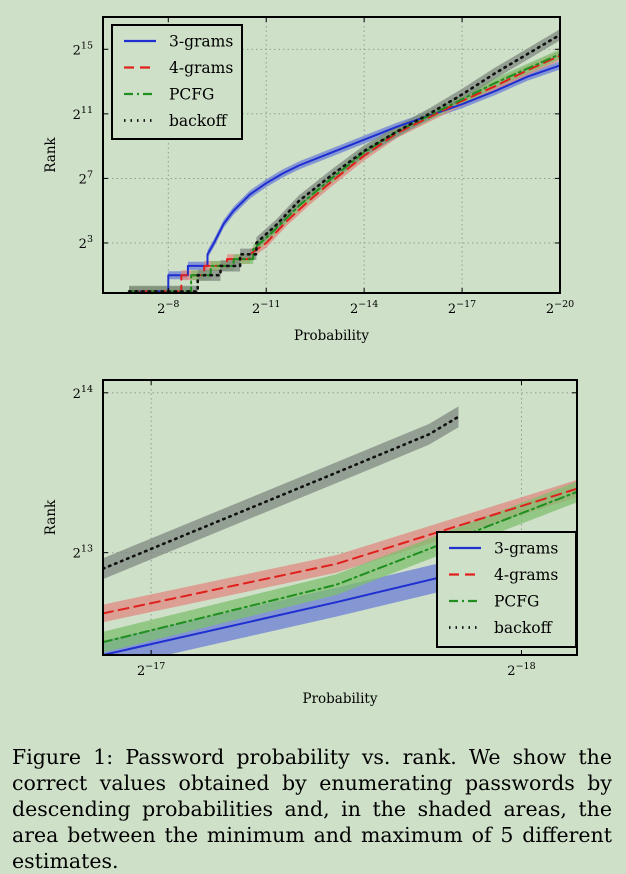 The width and height of the screenshot is (626, 874). What do you see at coordinates (83, 114) in the screenshot?
I see `y-tick-label: 211` at bounding box center [83, 114].